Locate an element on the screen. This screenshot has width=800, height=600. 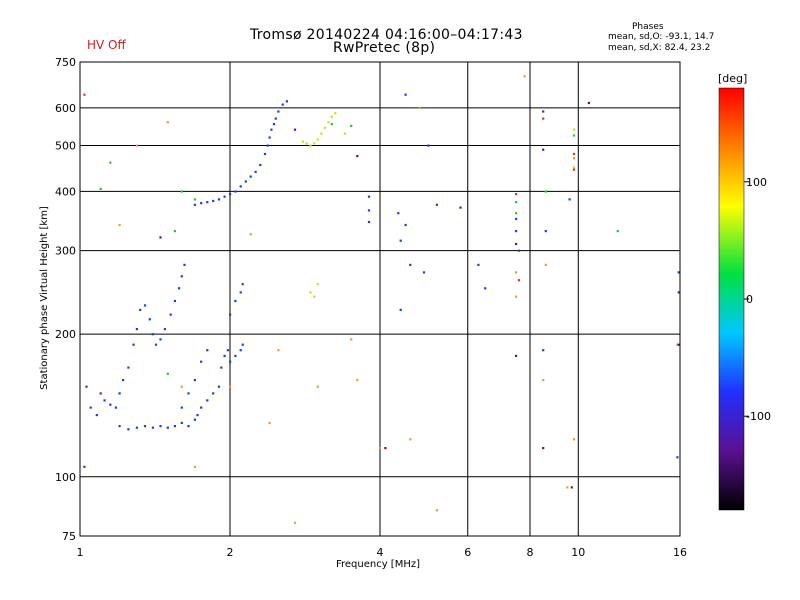
chart-subtitle: RwPretec (8p) is located at coordinates (384, 48).